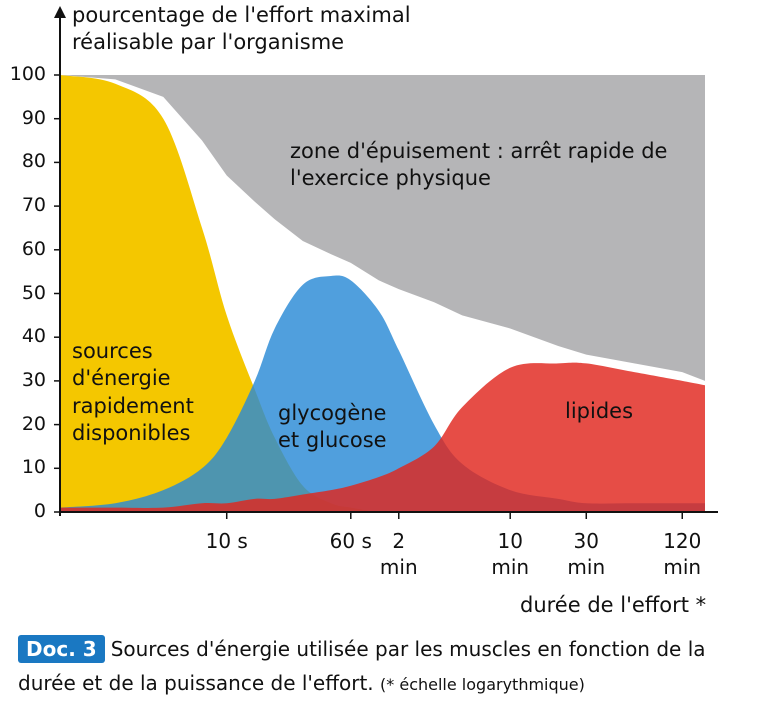 The image size is (781, 711). Describe the element at coordinates (682, 554) in the screenshot. I see `x-tick-label: 120 min` at that location.